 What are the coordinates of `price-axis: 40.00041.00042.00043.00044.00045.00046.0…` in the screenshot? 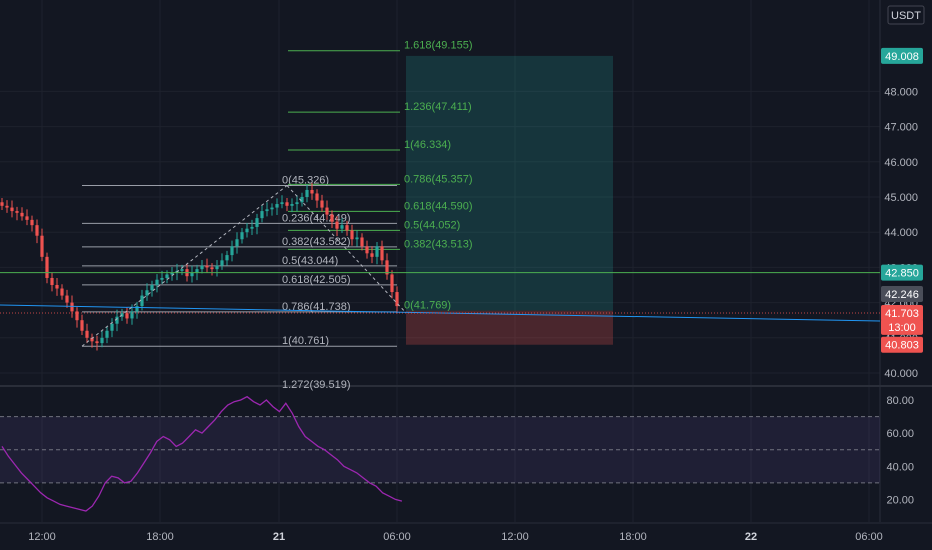 It's located at (902, 277).